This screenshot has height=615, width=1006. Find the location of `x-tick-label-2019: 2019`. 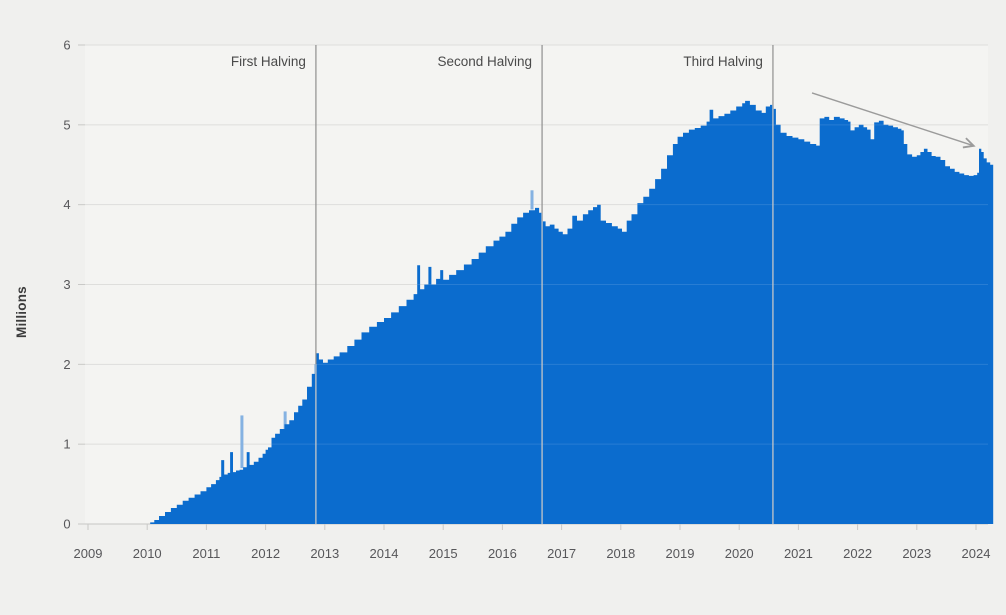

x-tick-label-2019: 2019 is located at coordinates (680, 553).